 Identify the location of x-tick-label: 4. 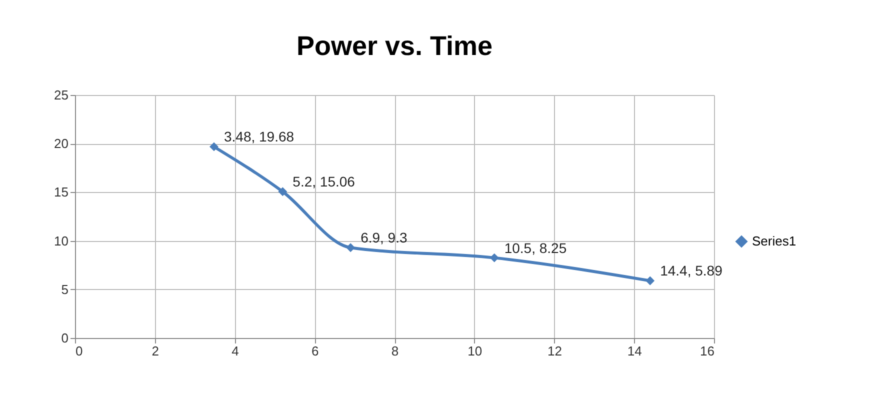
(235, 351).